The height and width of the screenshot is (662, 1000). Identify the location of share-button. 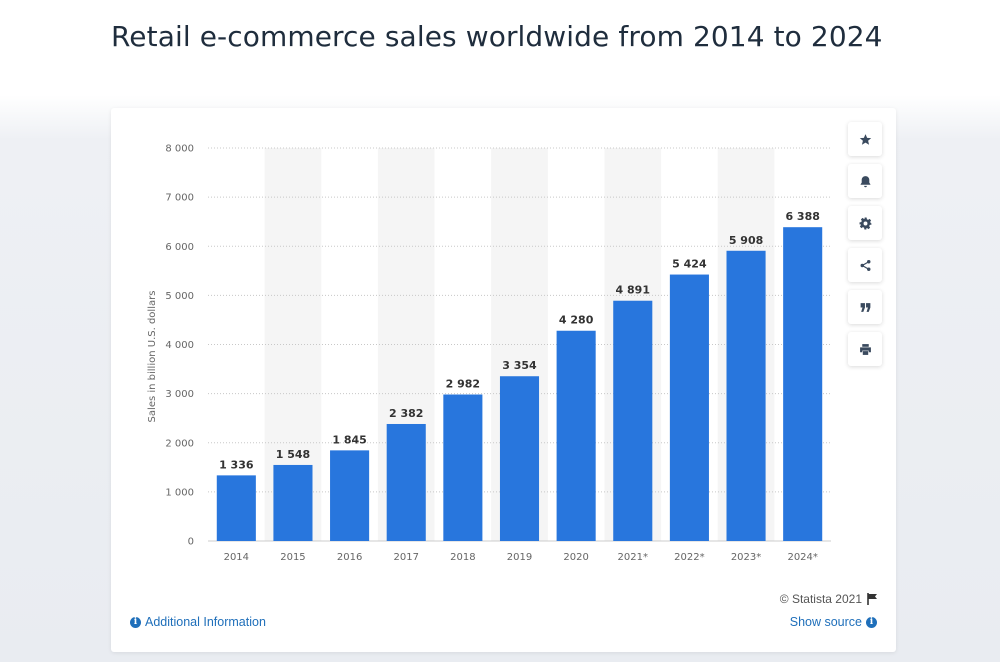
(865, 265).